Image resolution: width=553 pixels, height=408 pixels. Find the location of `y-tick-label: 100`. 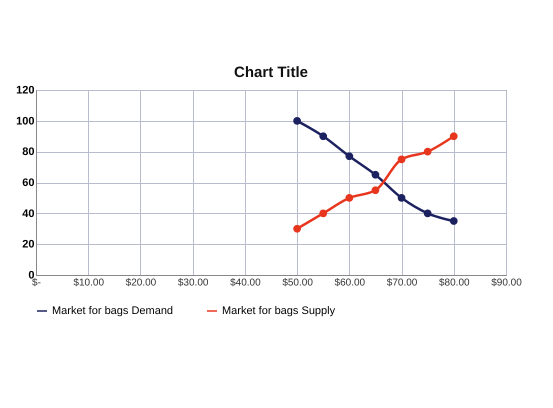

y-tick-label: 100 is located at coordinates (25, 121).